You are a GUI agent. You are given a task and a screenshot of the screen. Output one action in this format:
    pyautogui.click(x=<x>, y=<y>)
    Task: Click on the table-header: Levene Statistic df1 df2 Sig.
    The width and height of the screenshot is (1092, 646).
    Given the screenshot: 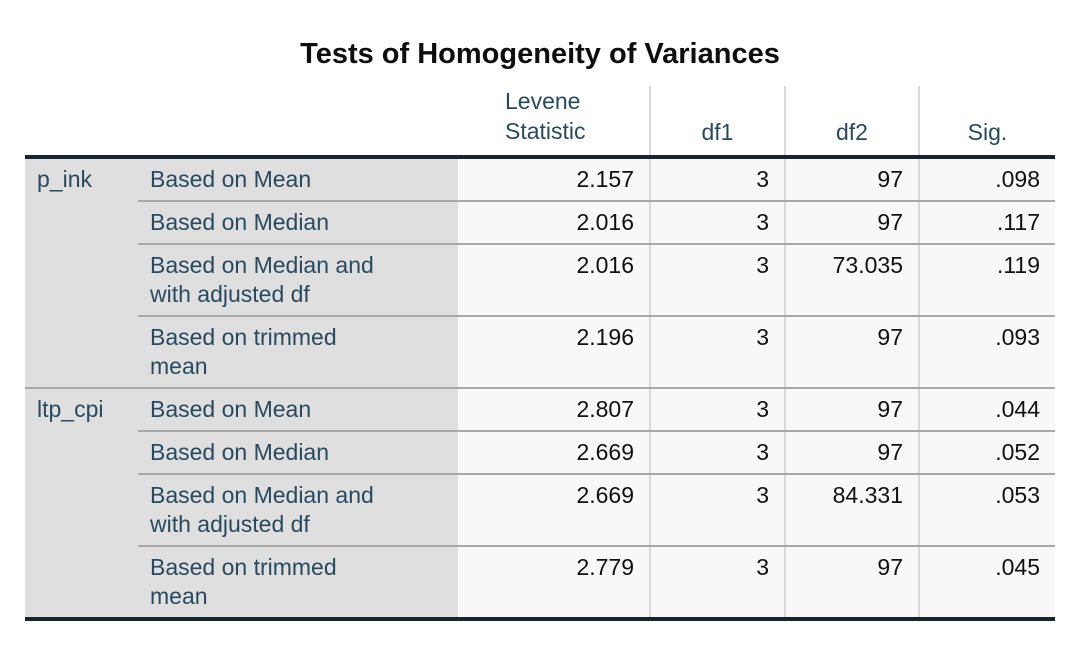 What is the action you would take?
    pyautogui.click(x=540, y=122)
    